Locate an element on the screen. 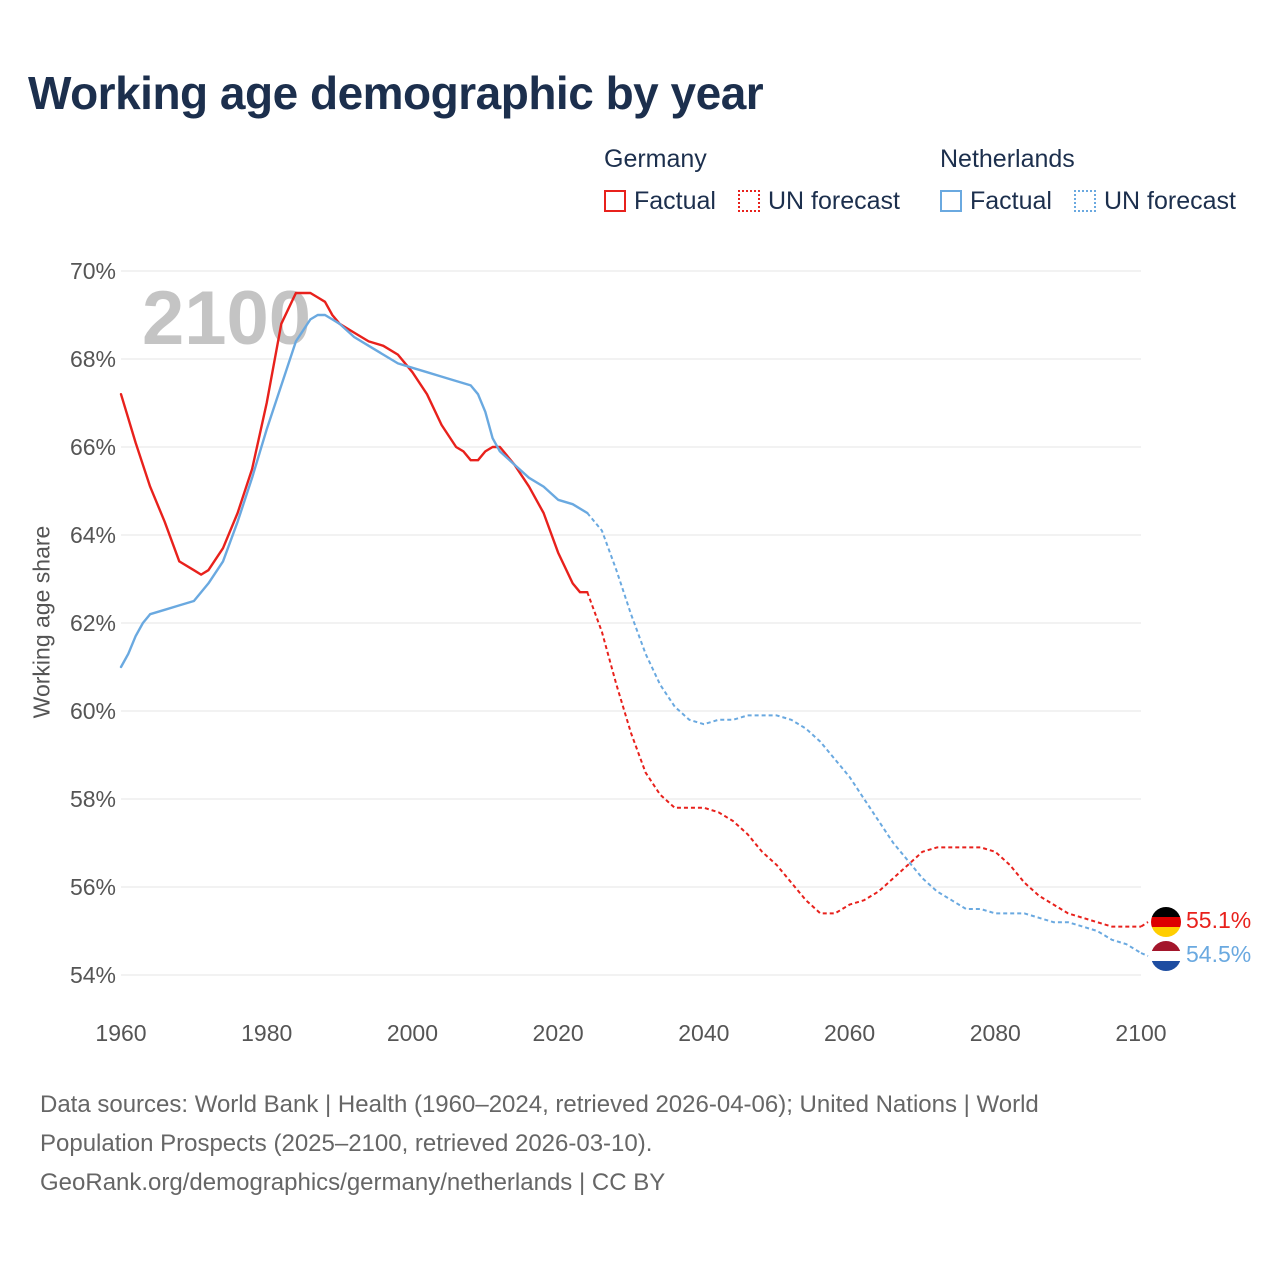  legend-netherlands-factual: Factual is located at coordinates (996, 201).